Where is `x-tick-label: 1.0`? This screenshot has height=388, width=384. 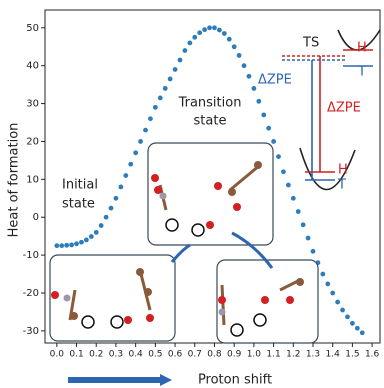 x-tick-label: 1.0 is located at coordinates (254, 355).